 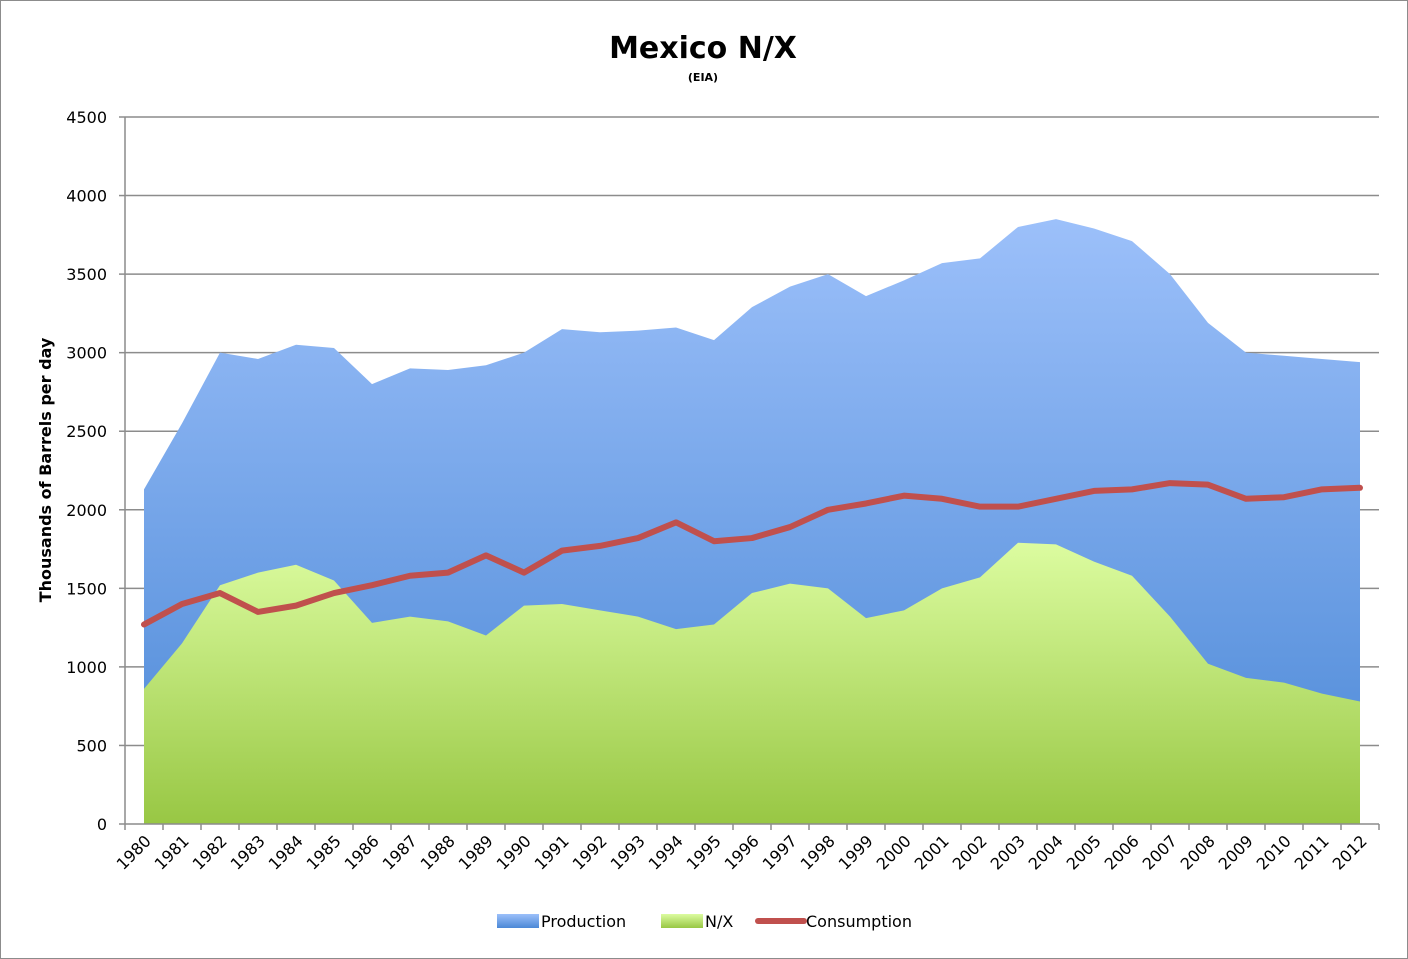 I want to click on x-tick-label: 2006, so click(x=1122, y=852).